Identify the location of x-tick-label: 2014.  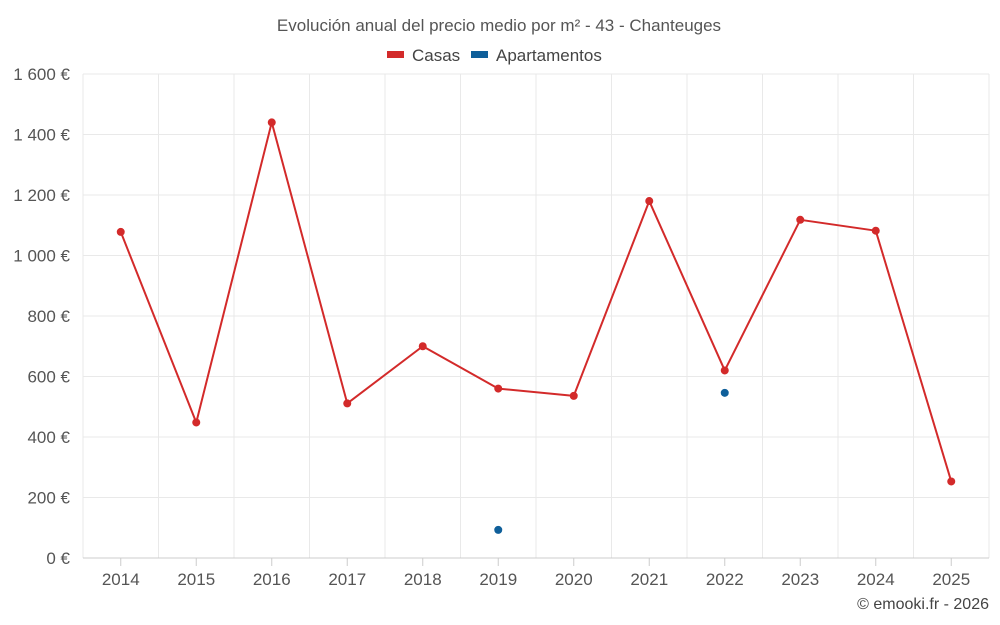
(121, 579).